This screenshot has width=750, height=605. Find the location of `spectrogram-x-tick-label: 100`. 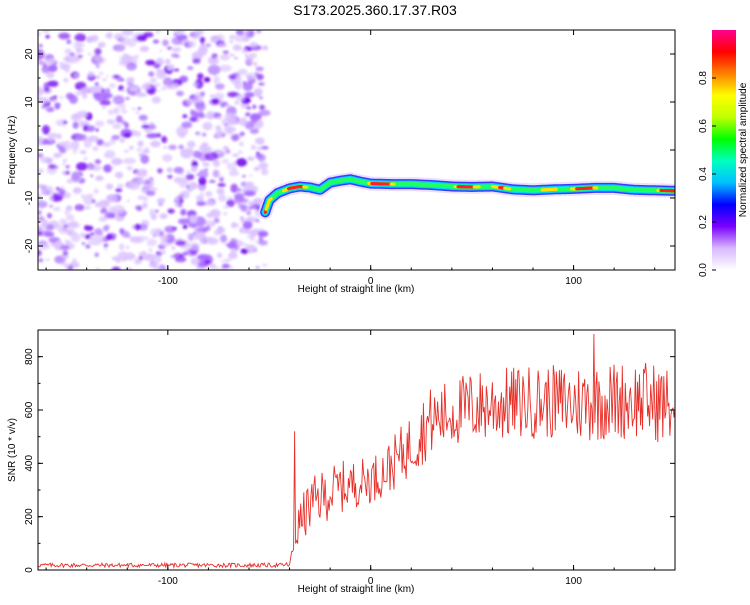

spectrogram-x-tick-label: 100 is located at coordinates (573, 281).